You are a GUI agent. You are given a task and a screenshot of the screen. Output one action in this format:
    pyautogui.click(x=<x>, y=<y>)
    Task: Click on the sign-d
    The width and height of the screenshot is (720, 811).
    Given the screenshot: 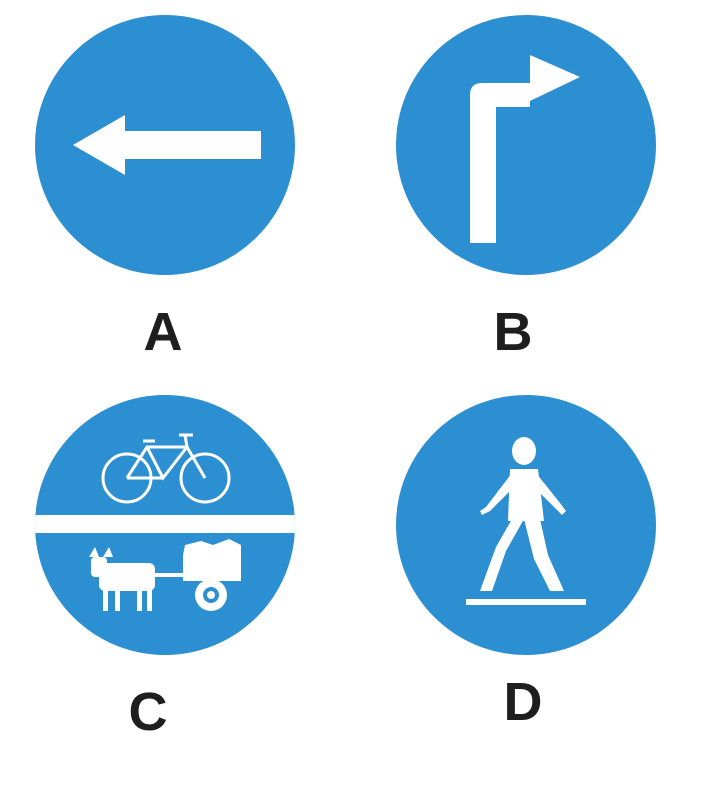 What is the action you would take?
    pyautogui.click(x=526, y=525)
    